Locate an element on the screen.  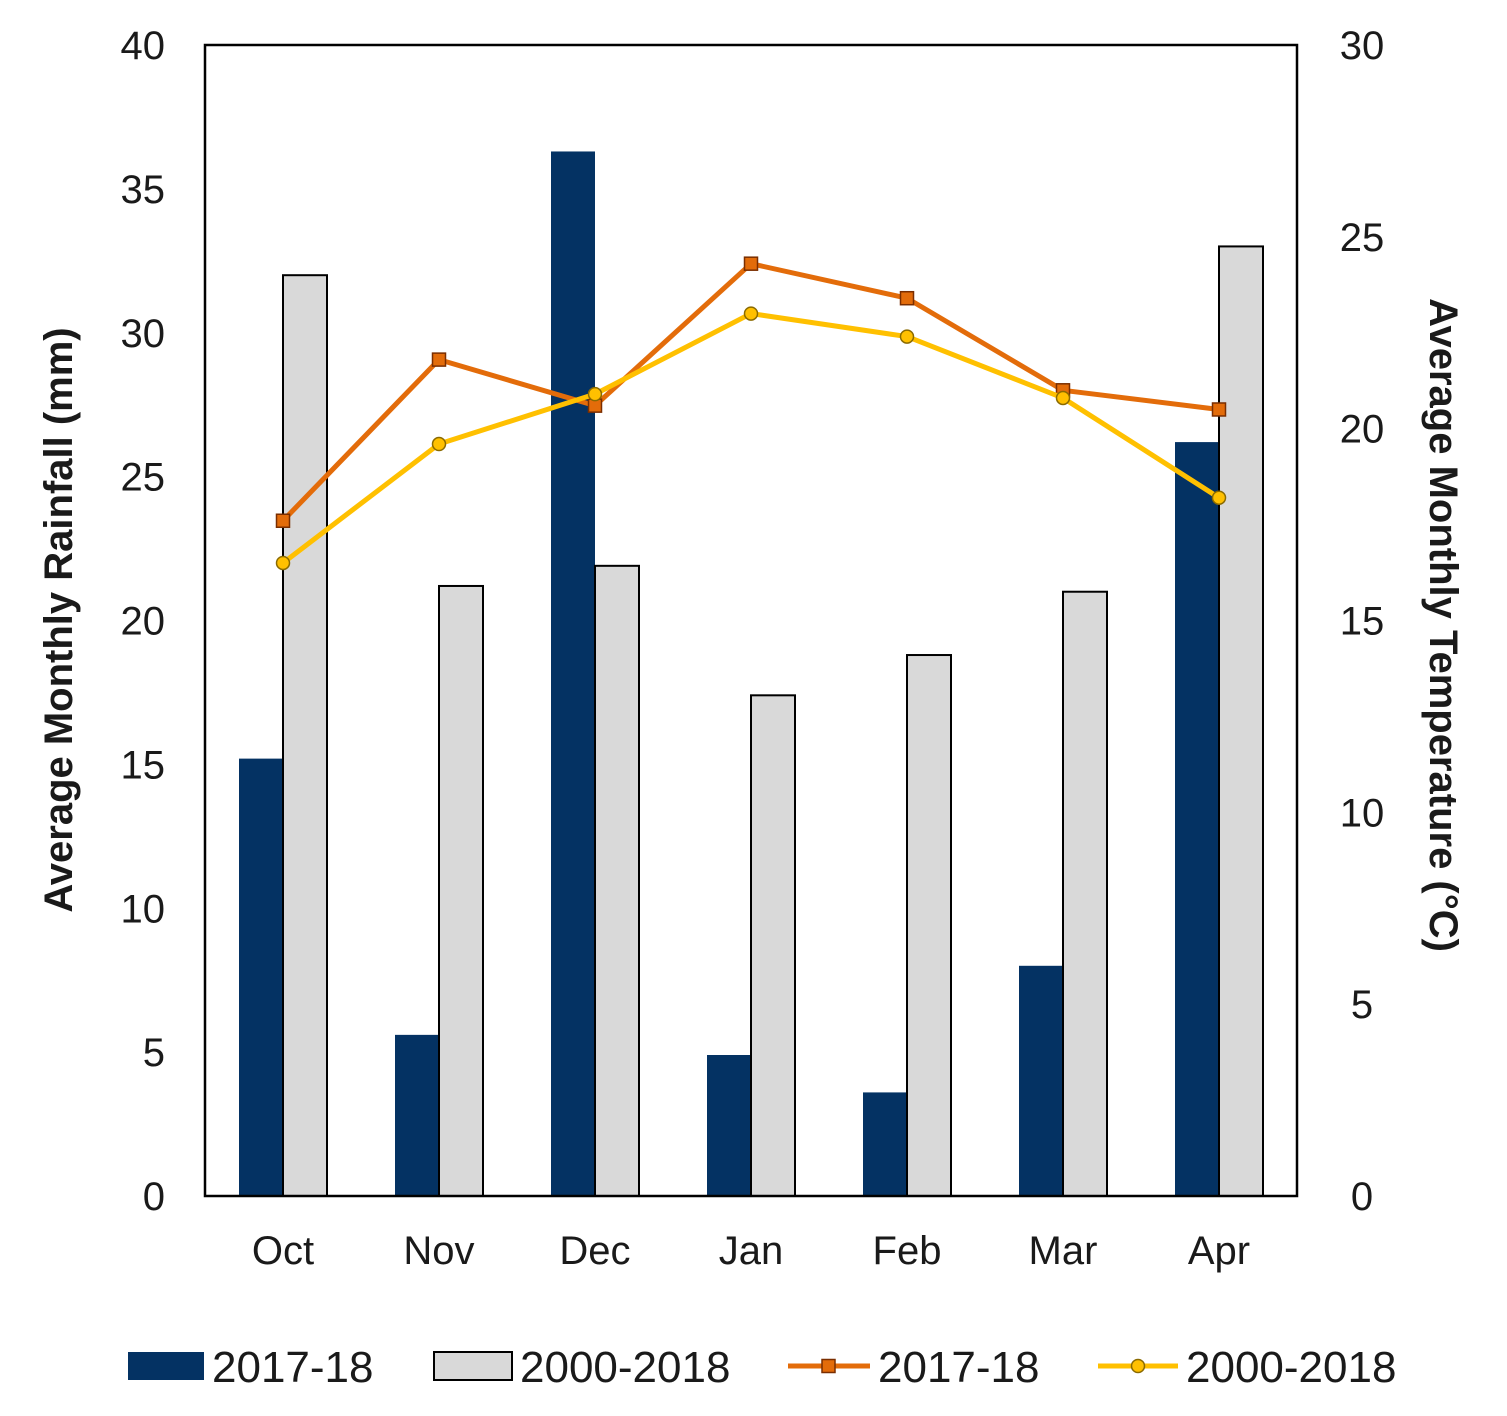
left-tick-label: 15 is located at coordinates (143, 765).